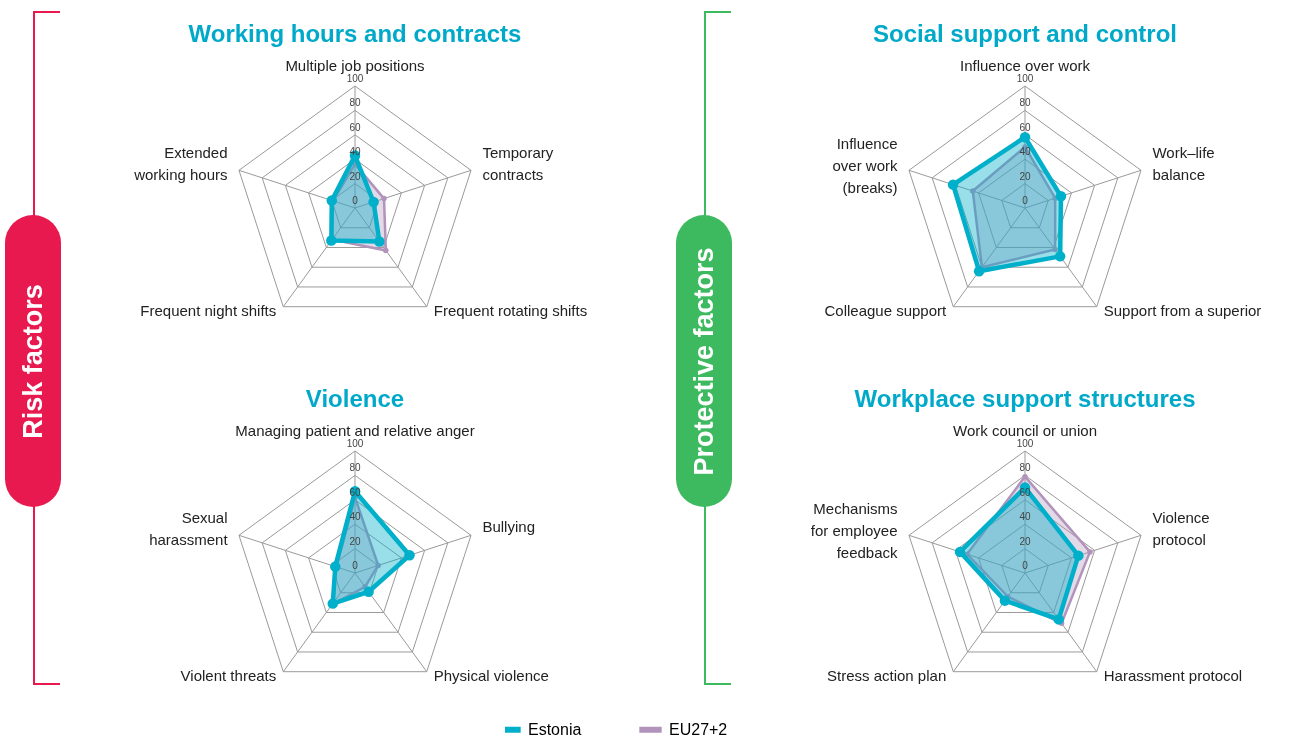 This screenshot has height=736, width=1293. I want to click on chart-title: Social support and control, so click(1025, 33).